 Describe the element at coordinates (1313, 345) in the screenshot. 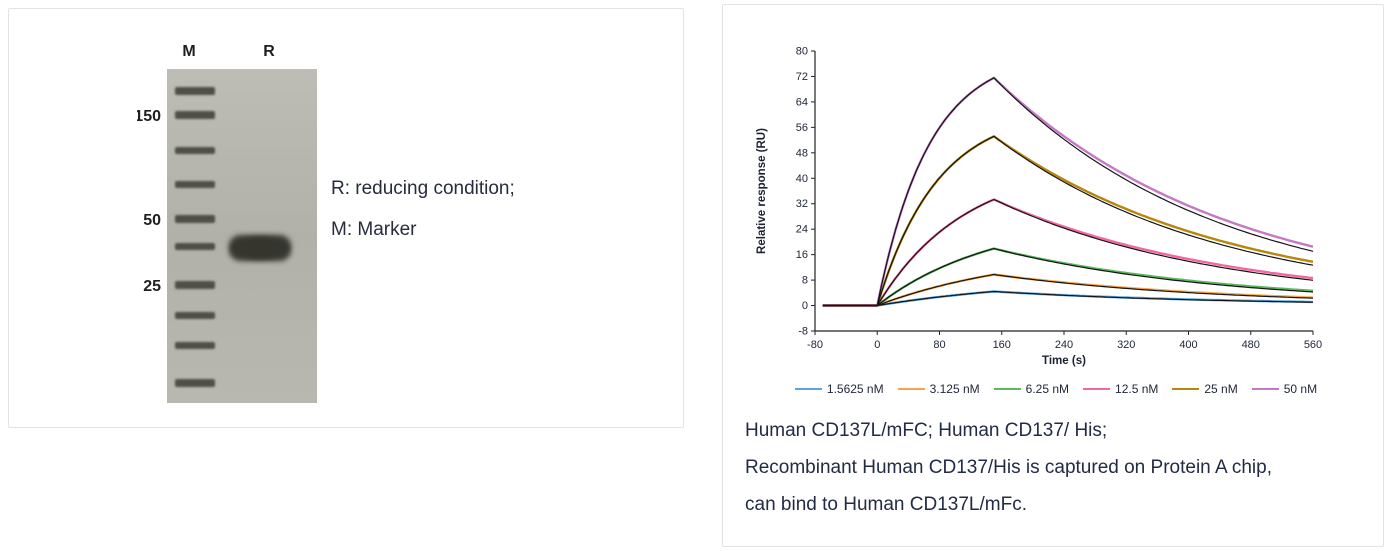

I see `x-tick-label: 560` at that location.